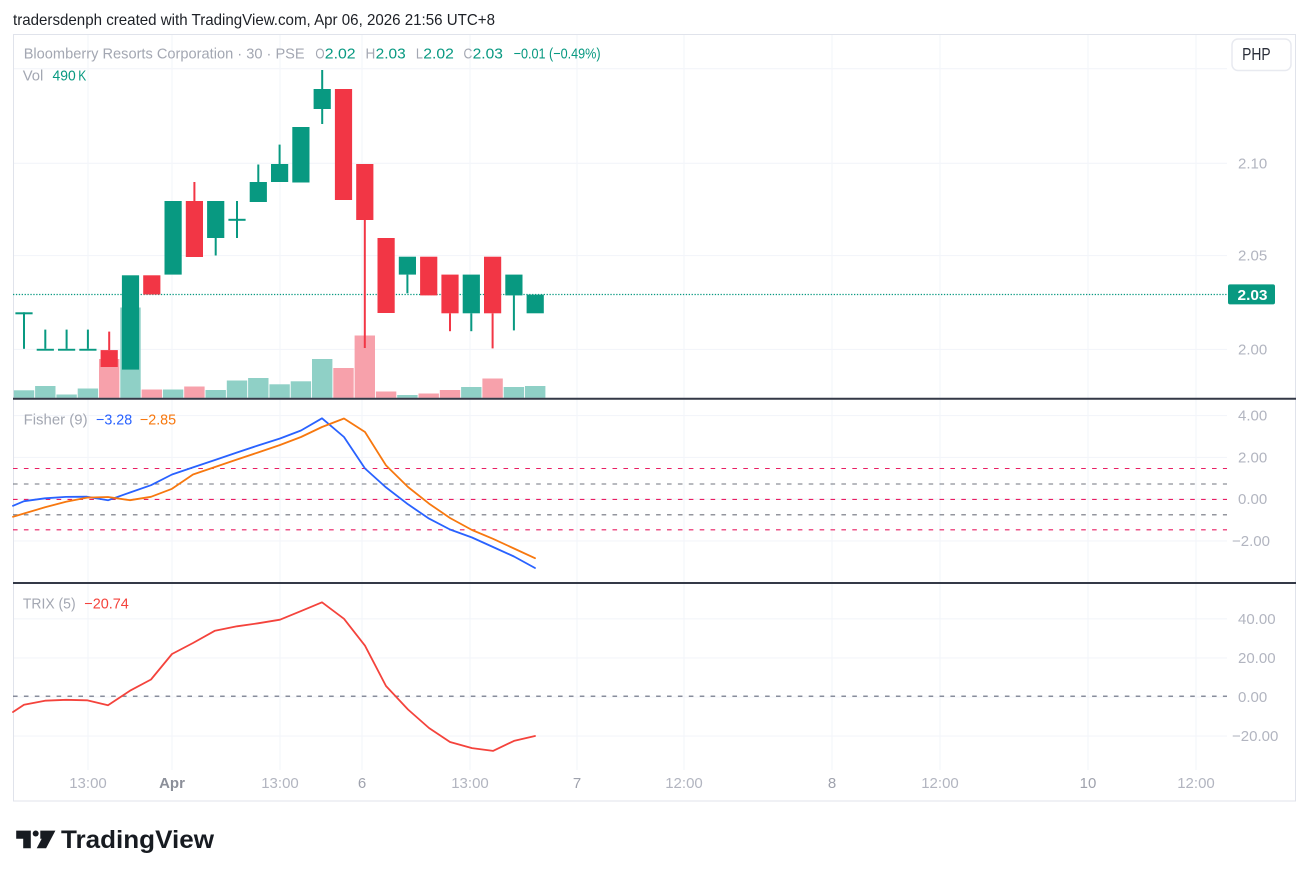  Describe the element at coordinates (371, 54) in the screenshot. I see `svg-text: H` at that location.